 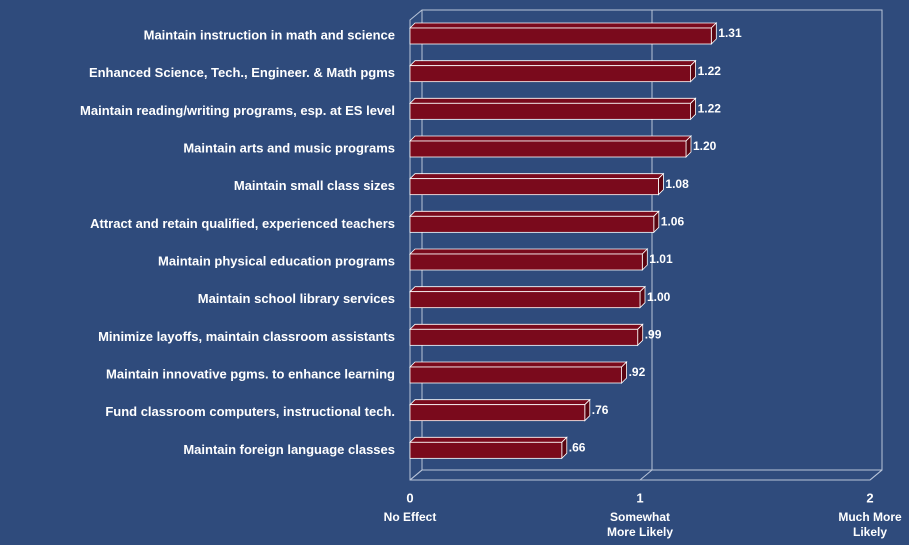 I want to click on x-tick-description: Likely, so click(x=870, y=532).